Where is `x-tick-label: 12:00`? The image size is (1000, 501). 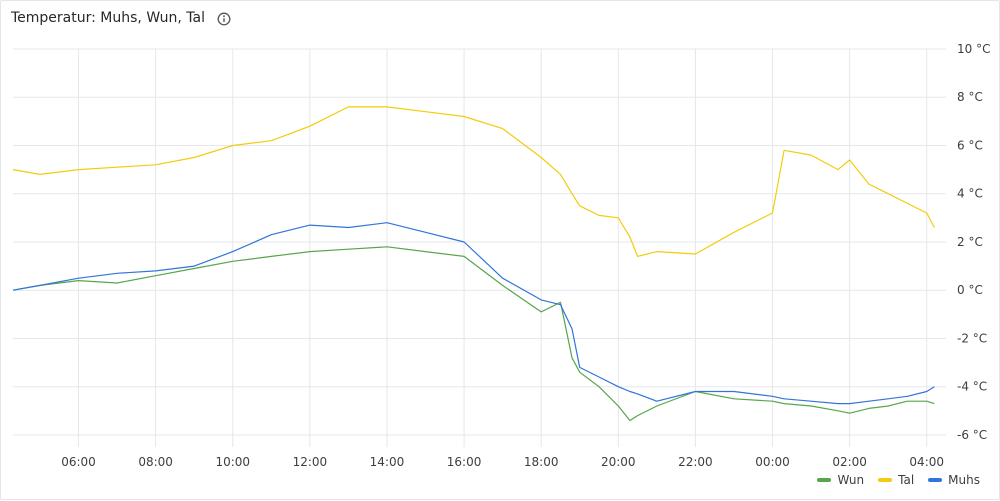
x-tick-label: 12:00 is located at coordinates (310, 462).